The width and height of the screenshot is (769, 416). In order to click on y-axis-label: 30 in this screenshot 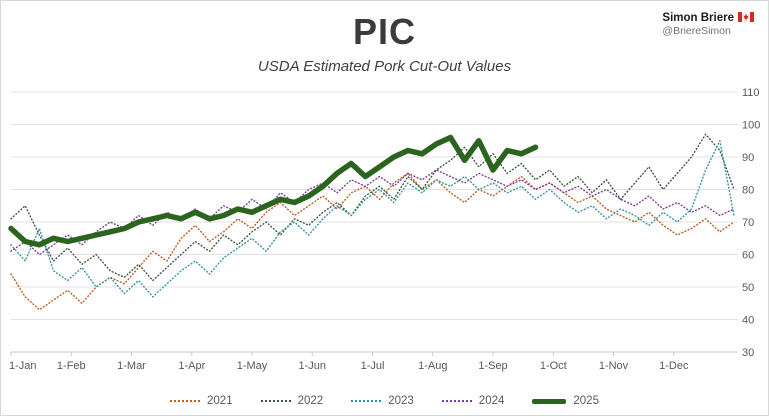, I will do `click(748, 353)`.